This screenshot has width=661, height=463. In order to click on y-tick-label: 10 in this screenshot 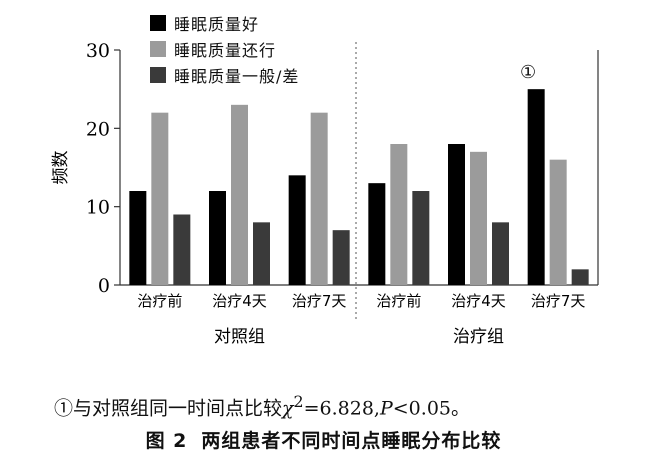, I will do `click(98, 208)`.